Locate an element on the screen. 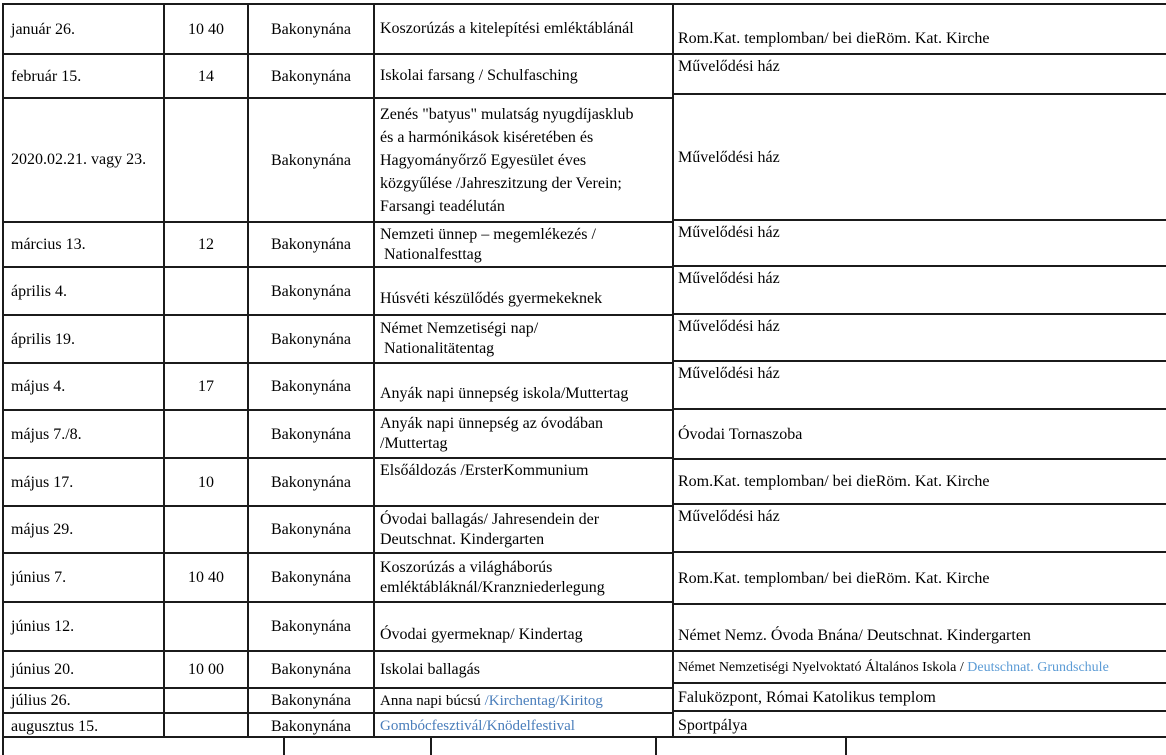 Image resolution: width=1166 pixels, height=755 pixels. time-cell: 10 00 is located at coordinates (207, 669).